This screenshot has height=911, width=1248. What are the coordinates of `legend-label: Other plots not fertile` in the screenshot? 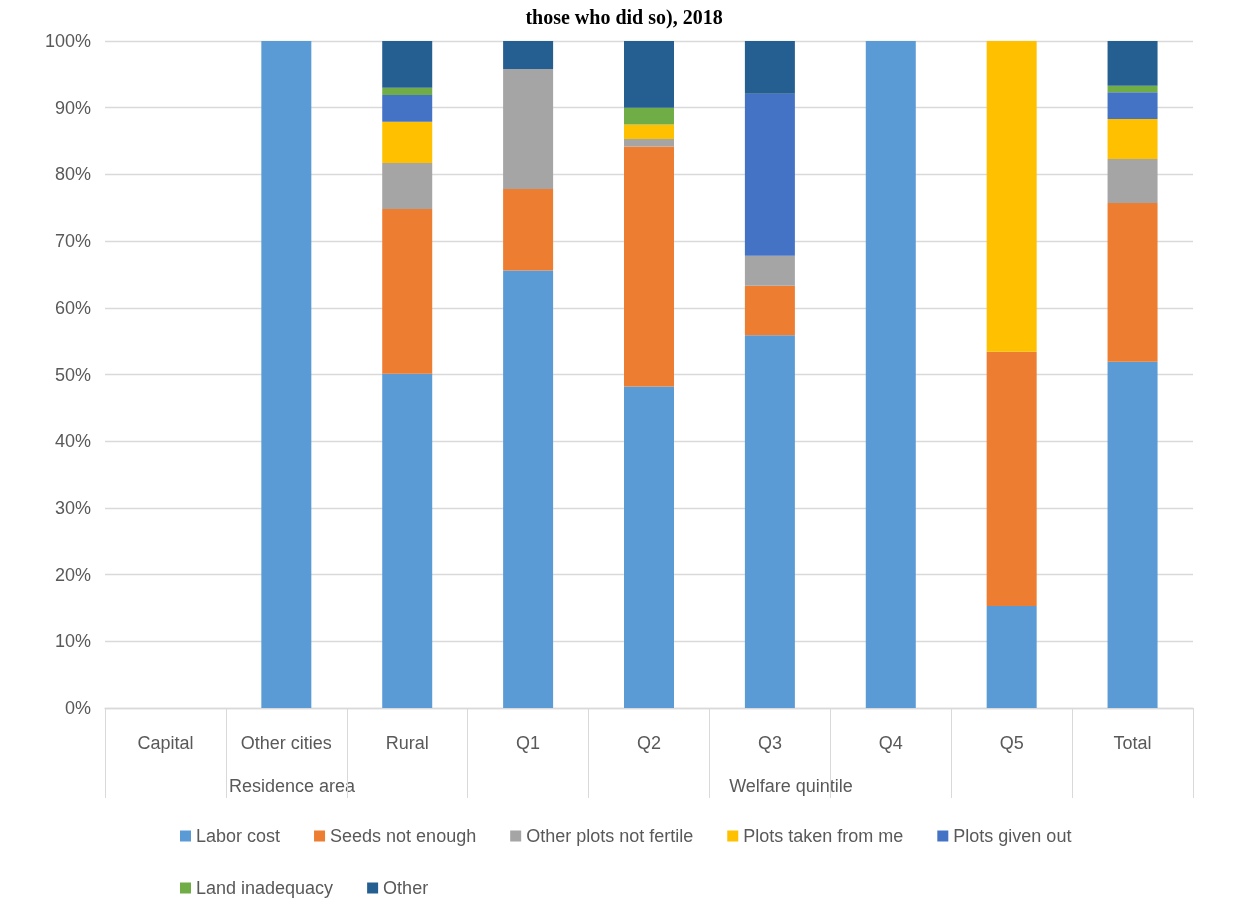 It's located at (610, 836).